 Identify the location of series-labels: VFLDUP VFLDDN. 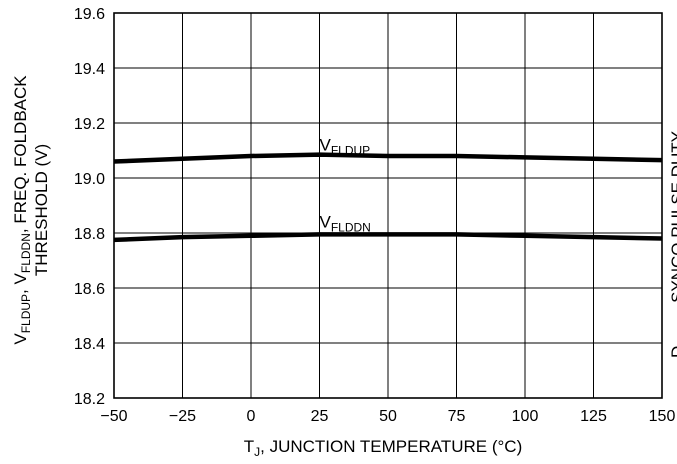
(345, 185).